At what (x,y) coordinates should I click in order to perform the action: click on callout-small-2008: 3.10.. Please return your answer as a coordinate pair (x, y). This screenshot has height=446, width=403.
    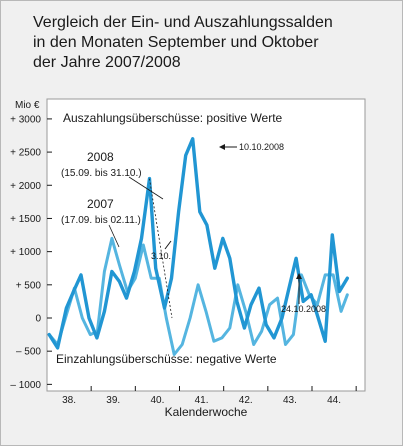
    Looking at the image, I should click on (161, 250).